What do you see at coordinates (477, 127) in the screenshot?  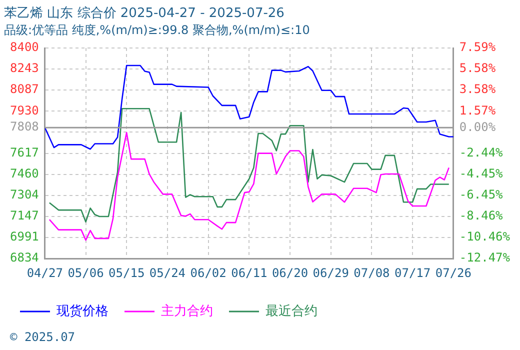 I see `y2-tick-label: 0.00%` at bounding box center [477, 127].